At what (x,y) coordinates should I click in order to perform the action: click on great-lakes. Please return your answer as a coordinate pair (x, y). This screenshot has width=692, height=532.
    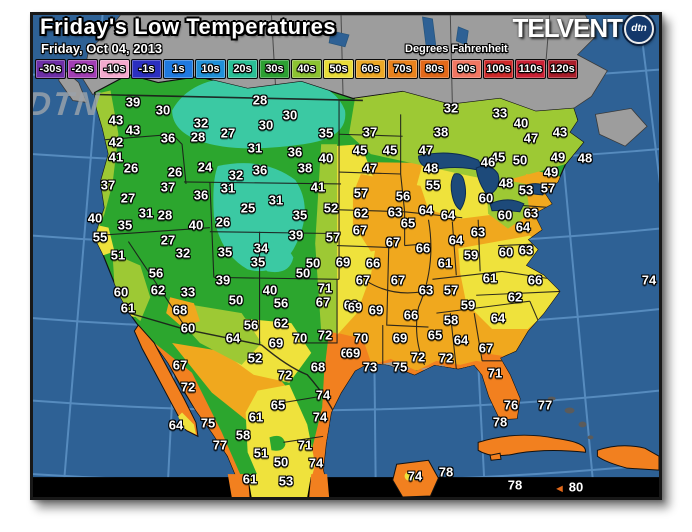
    Looking at the image, I should click on (483, 182).